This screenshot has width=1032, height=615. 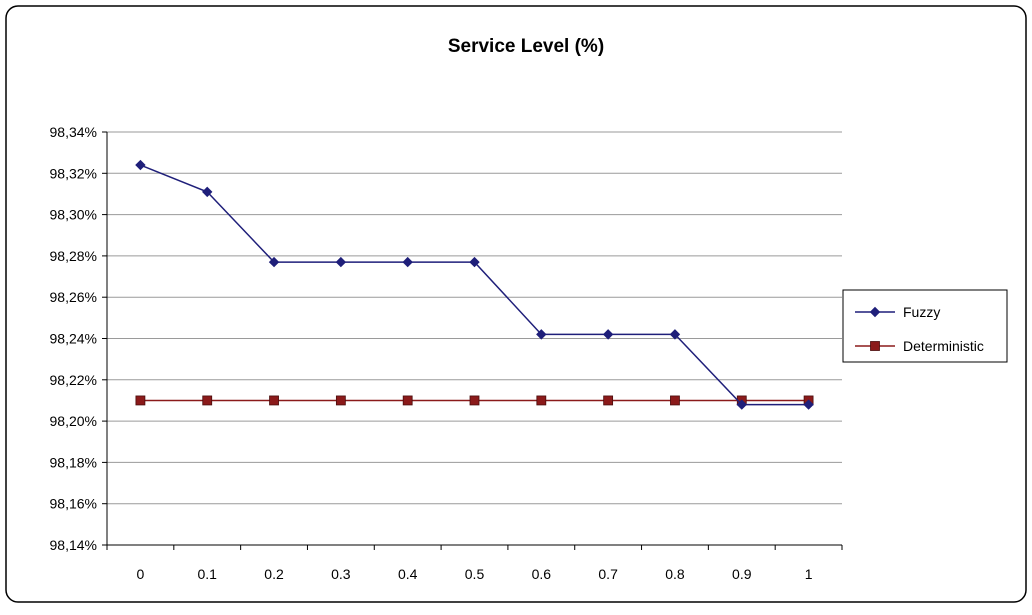 I want to click on legend-label: Deterministic, so click(x=943, y=346).